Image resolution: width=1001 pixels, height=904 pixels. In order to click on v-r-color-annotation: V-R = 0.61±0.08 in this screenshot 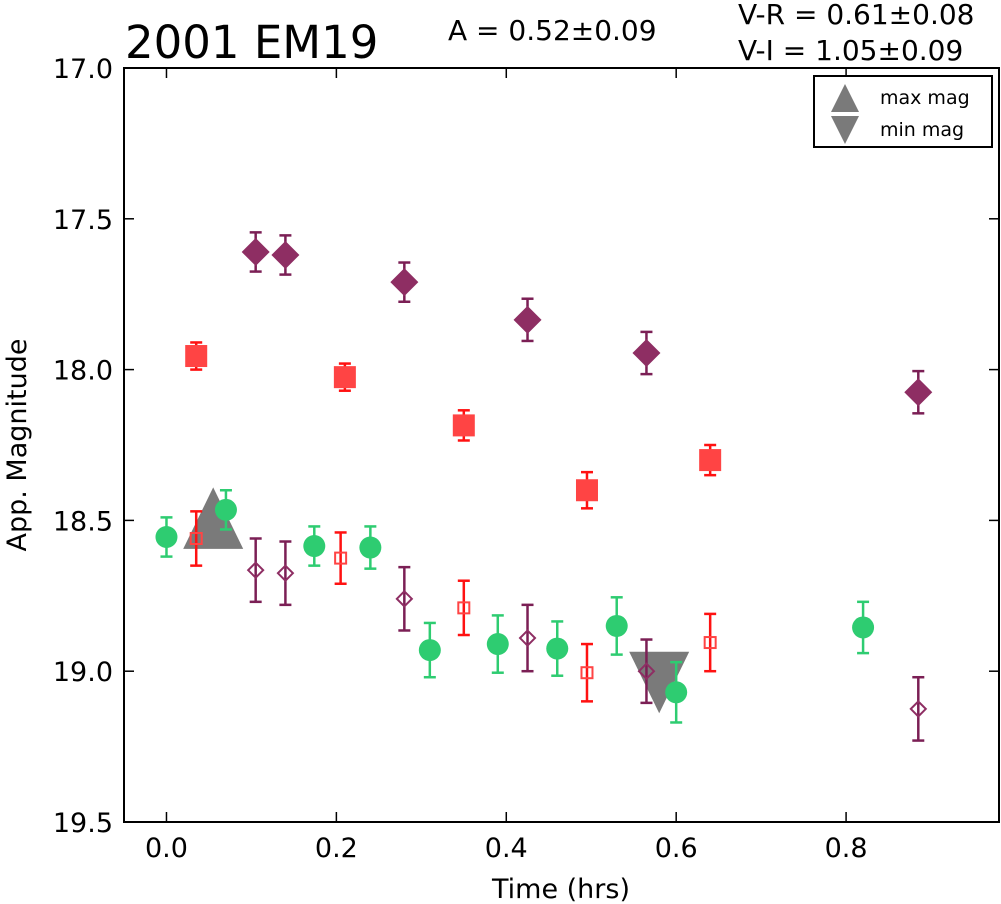, I will do `click(856, 15)`.